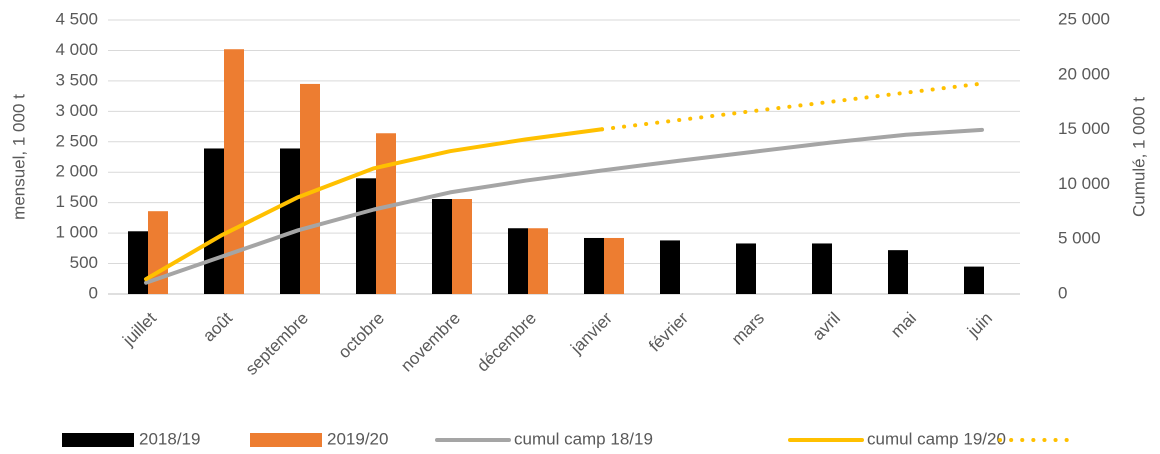 The width and height of the screenshot is (1160, 454). What do you see at coordinates (1062, 292) in the screenshot?
I see `y2-tick-label: 0` at bounding box center [1062, 292].